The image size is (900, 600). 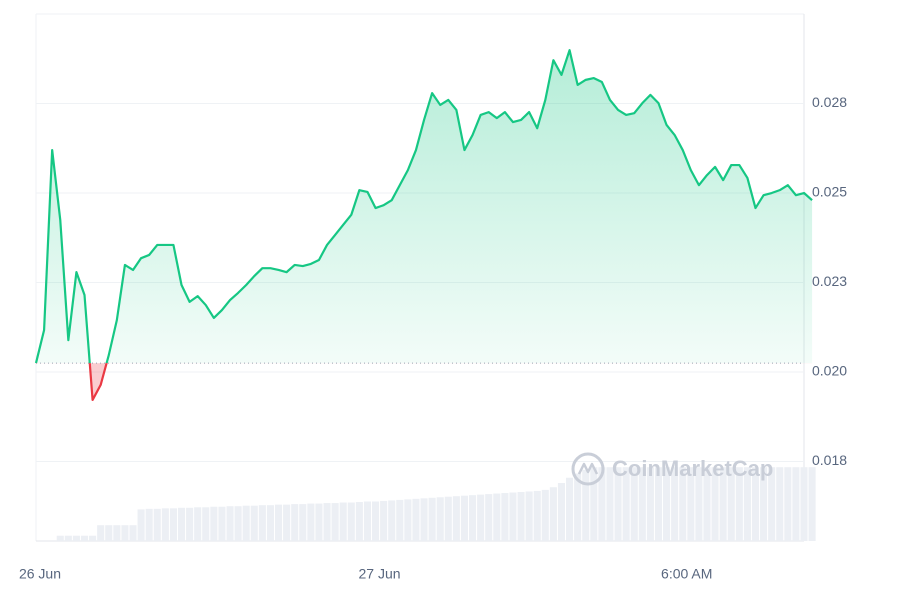 I want to click on y-tick-label: 0.018, so click(x=829, y=460).